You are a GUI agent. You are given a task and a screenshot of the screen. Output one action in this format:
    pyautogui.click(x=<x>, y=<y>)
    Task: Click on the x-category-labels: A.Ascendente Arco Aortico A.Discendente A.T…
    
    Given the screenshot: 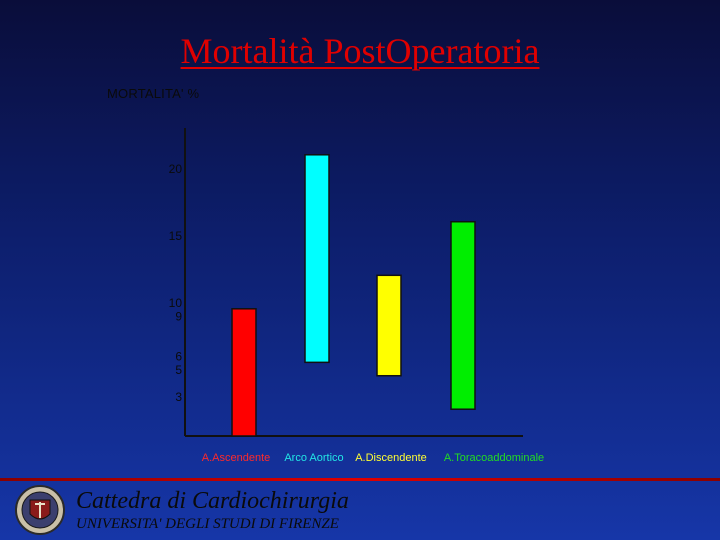 What is the action you would take?
    pyautogui.click(x=373, y=458)
    